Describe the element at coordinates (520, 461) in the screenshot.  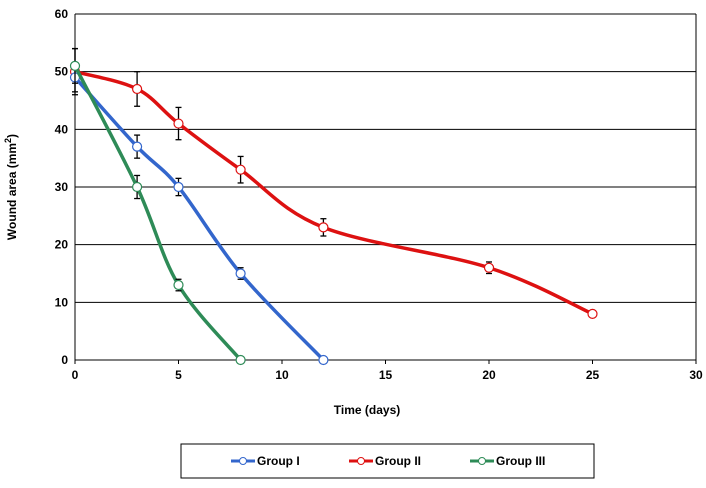
I see `legend-label: Group III` at that location.